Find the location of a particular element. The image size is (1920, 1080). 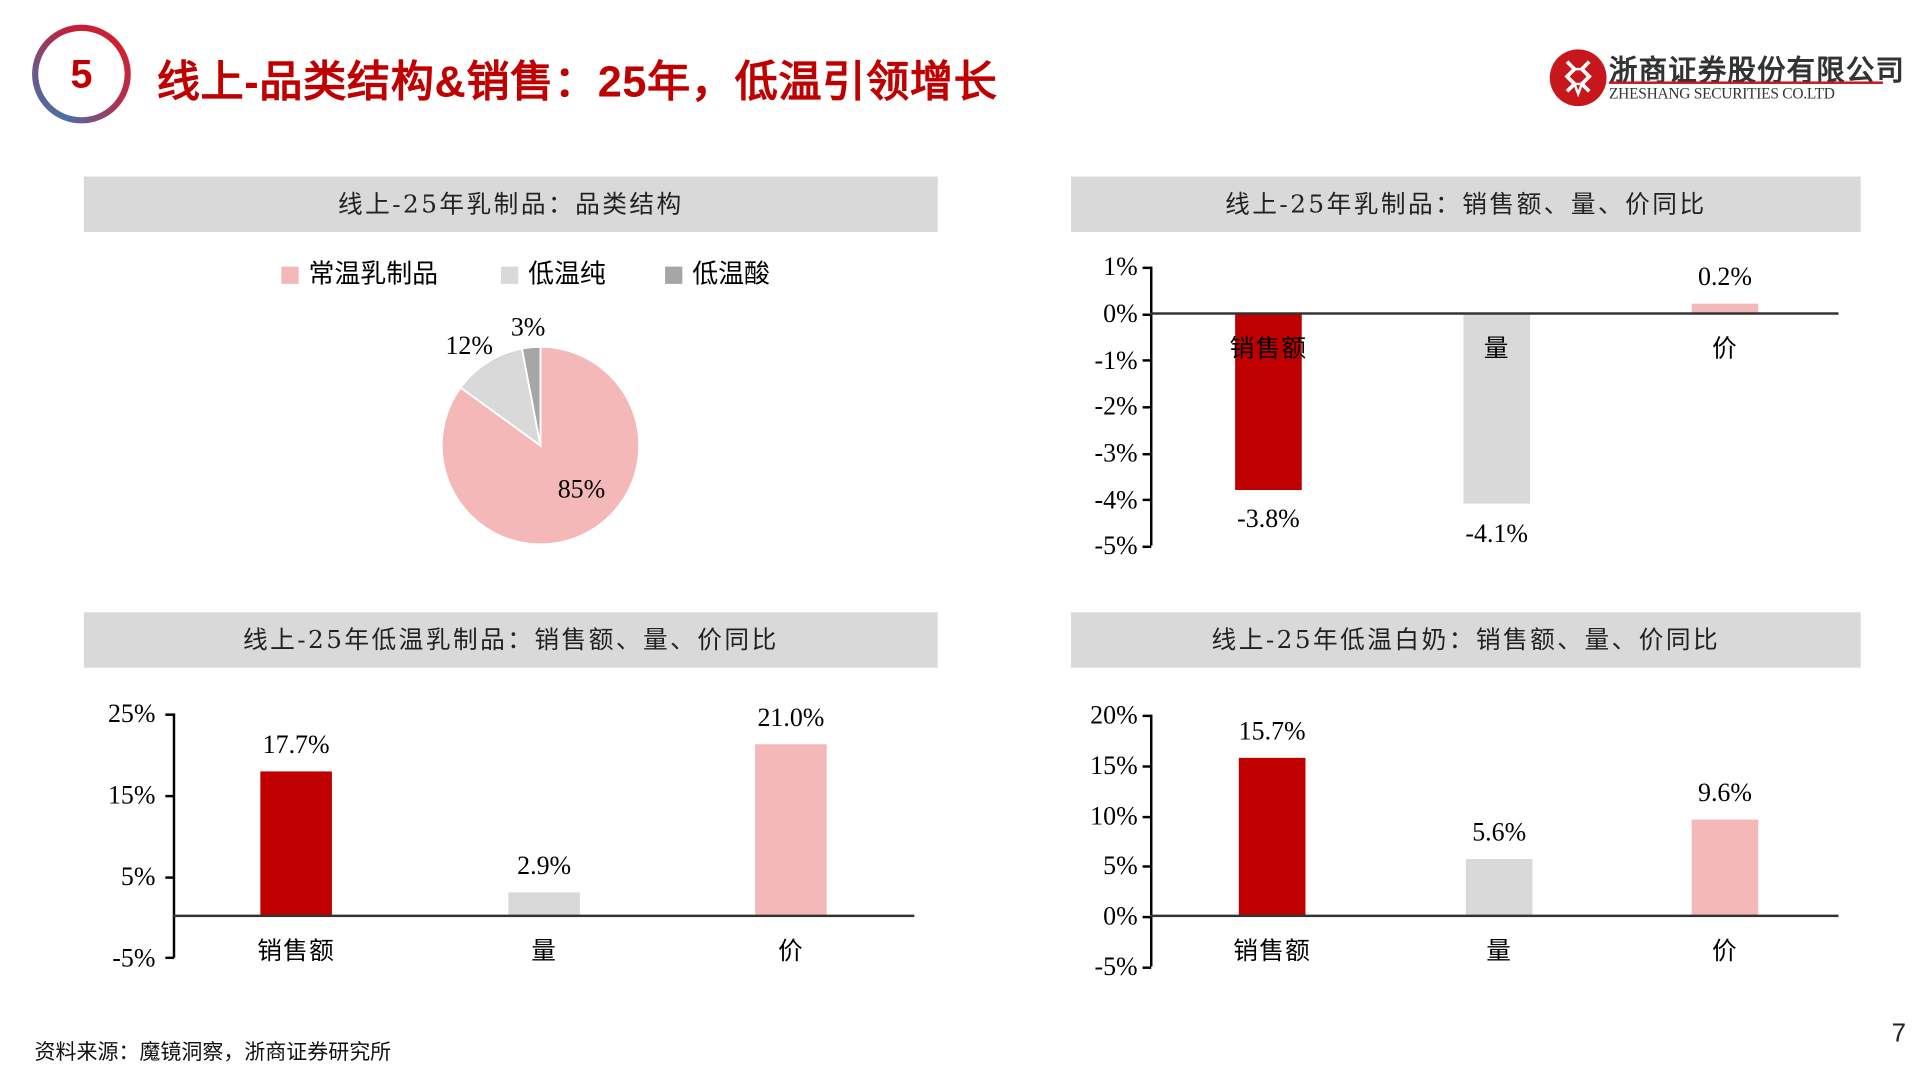

legend-label-ambient: 常温乳制品 is located at coordinates (373, 274).